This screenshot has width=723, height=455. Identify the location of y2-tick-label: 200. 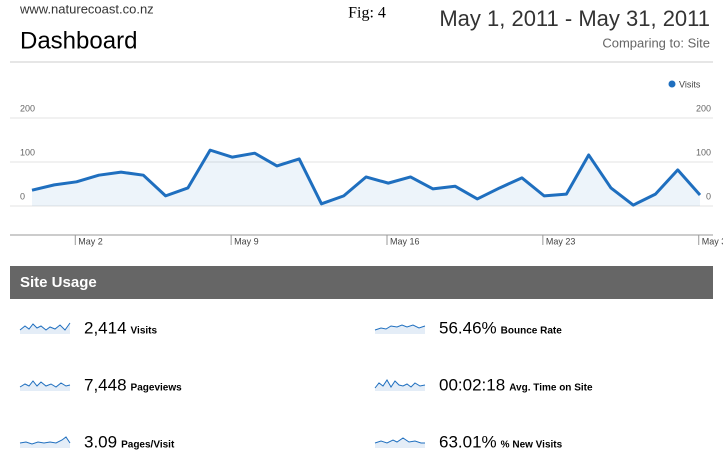
(703, 108).